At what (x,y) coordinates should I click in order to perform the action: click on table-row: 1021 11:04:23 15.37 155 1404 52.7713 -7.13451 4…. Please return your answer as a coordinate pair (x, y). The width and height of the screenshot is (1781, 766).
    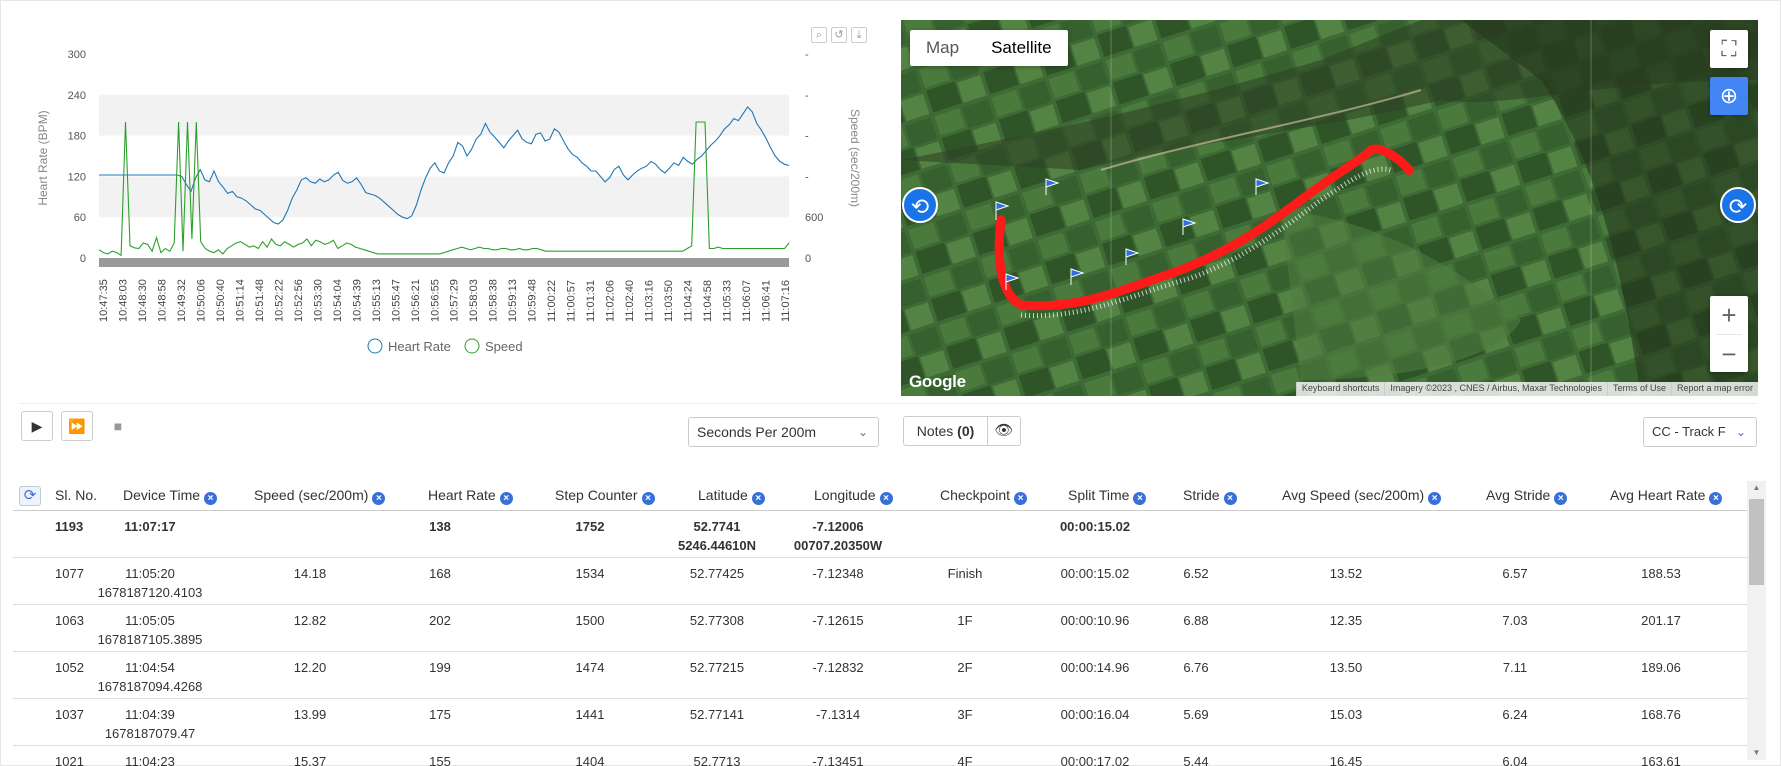
    Looking at the image, I should click on (880, 756).